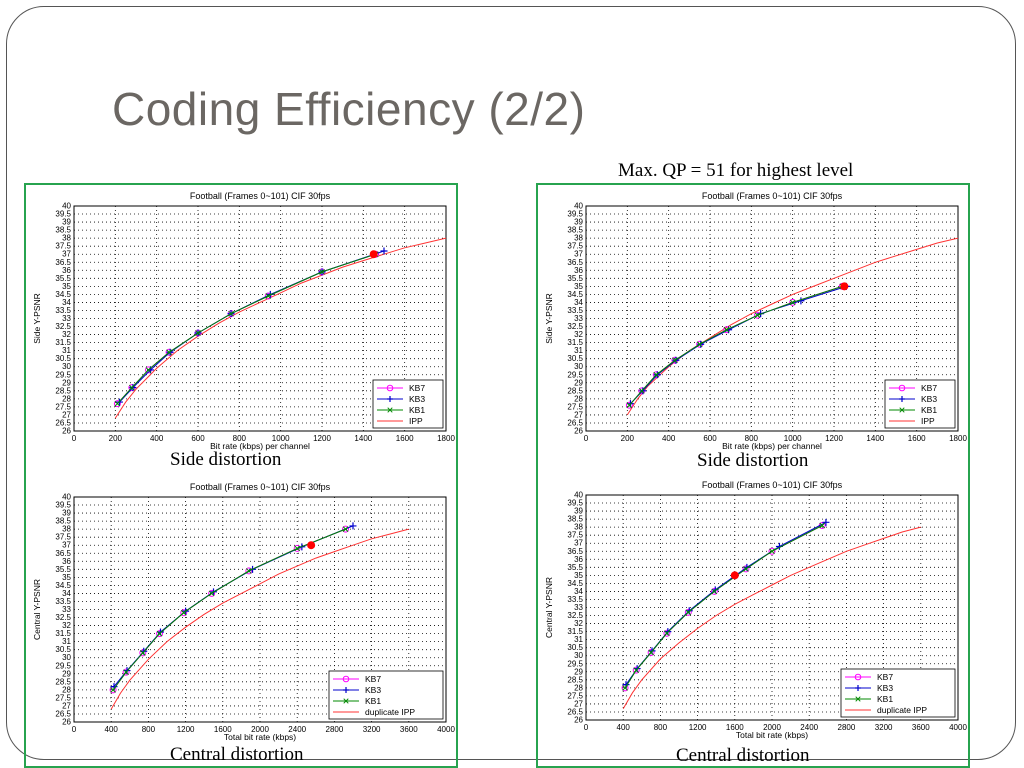 The height and width of the screenshot is (768, 1024). I want to click on legend-entry-kb1-marker, so click(390, 410).